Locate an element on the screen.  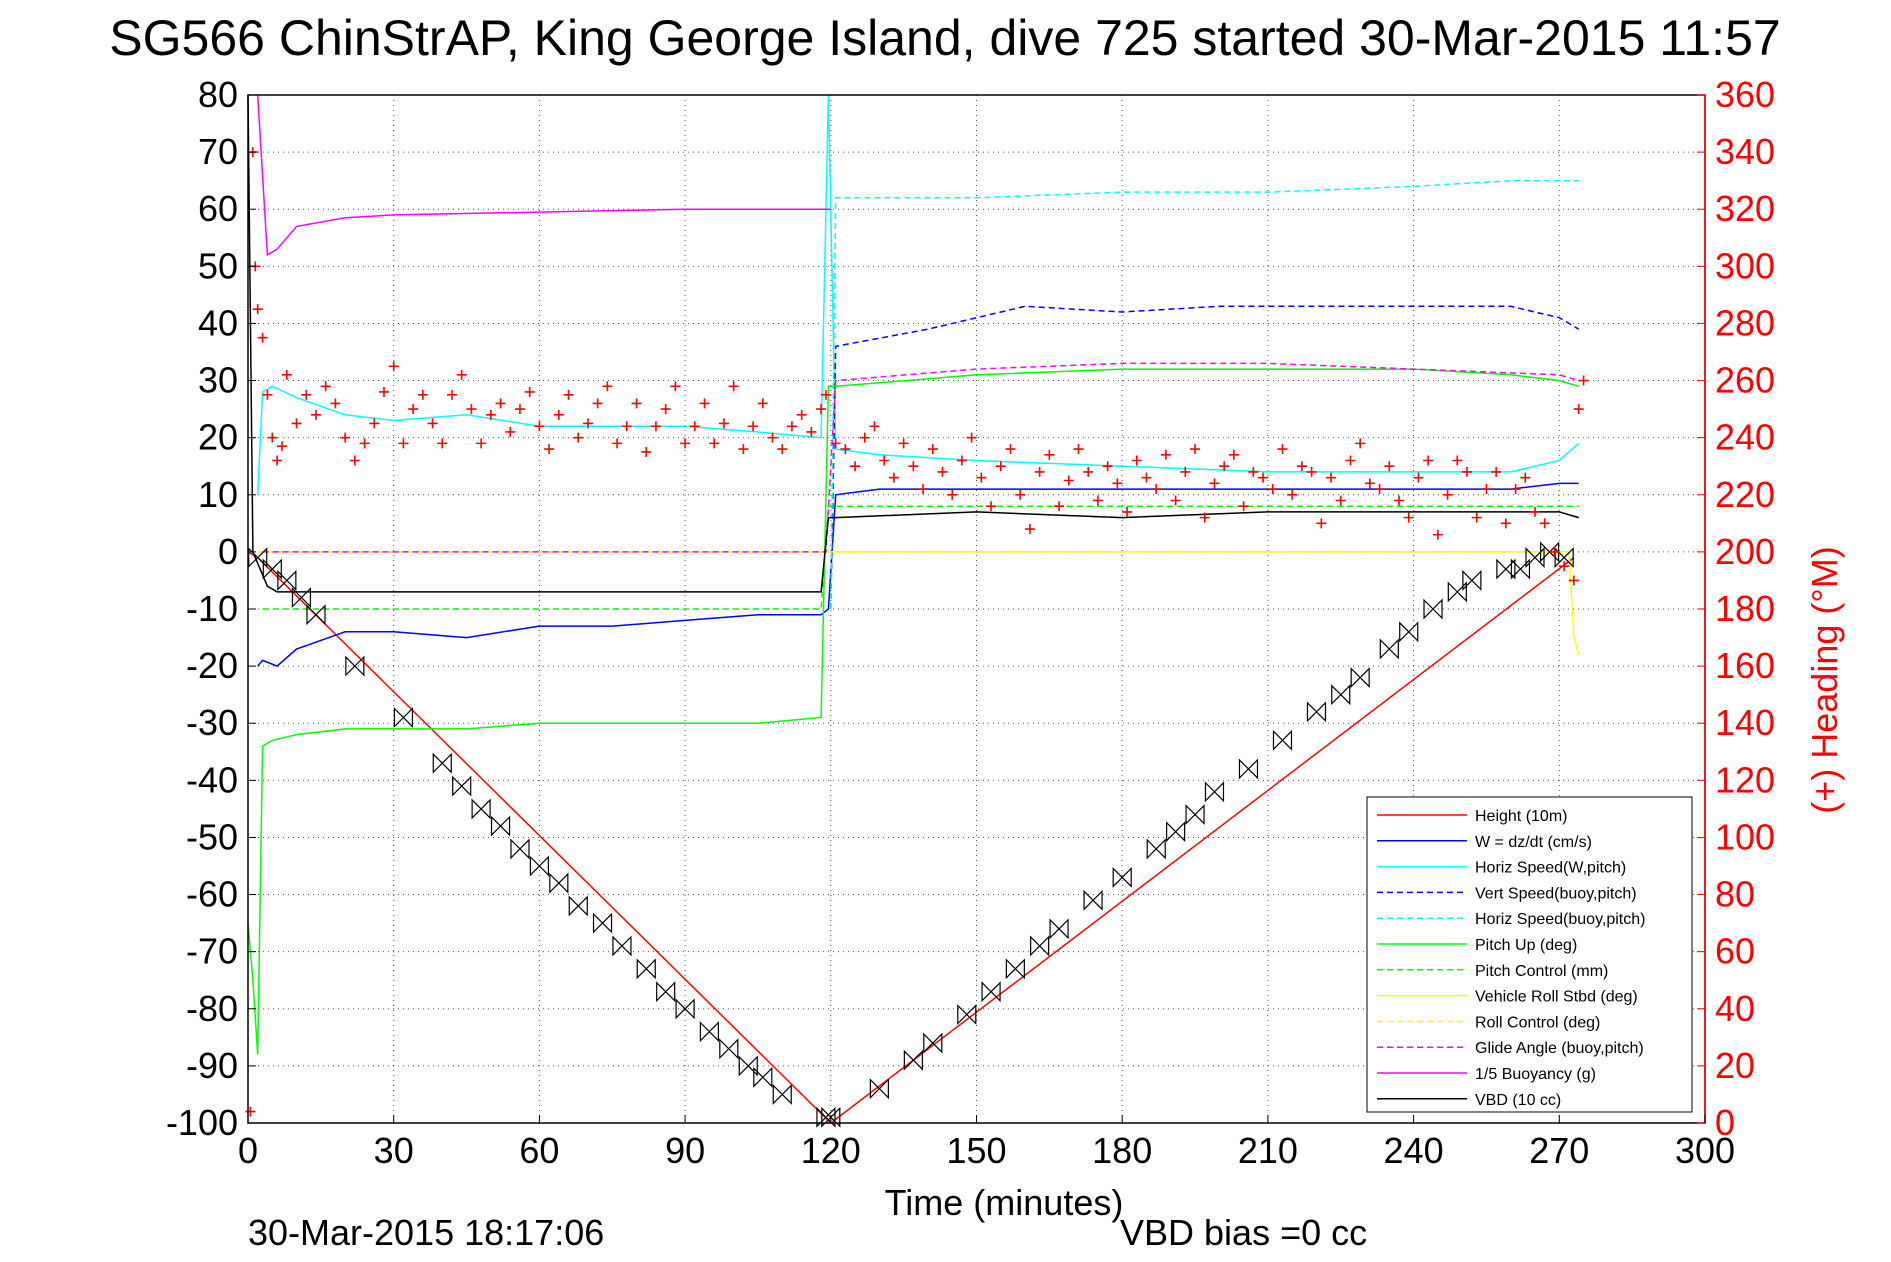
y2-tick-label: 60 is located at coordinates (1735, 951).